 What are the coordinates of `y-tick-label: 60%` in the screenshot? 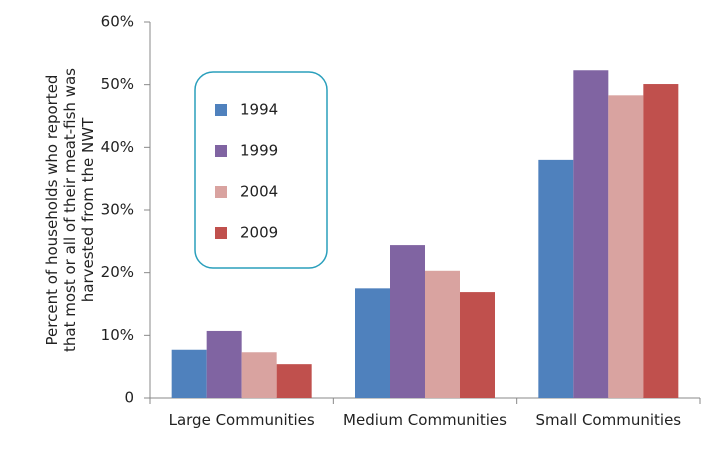 It's located at (117, 22).